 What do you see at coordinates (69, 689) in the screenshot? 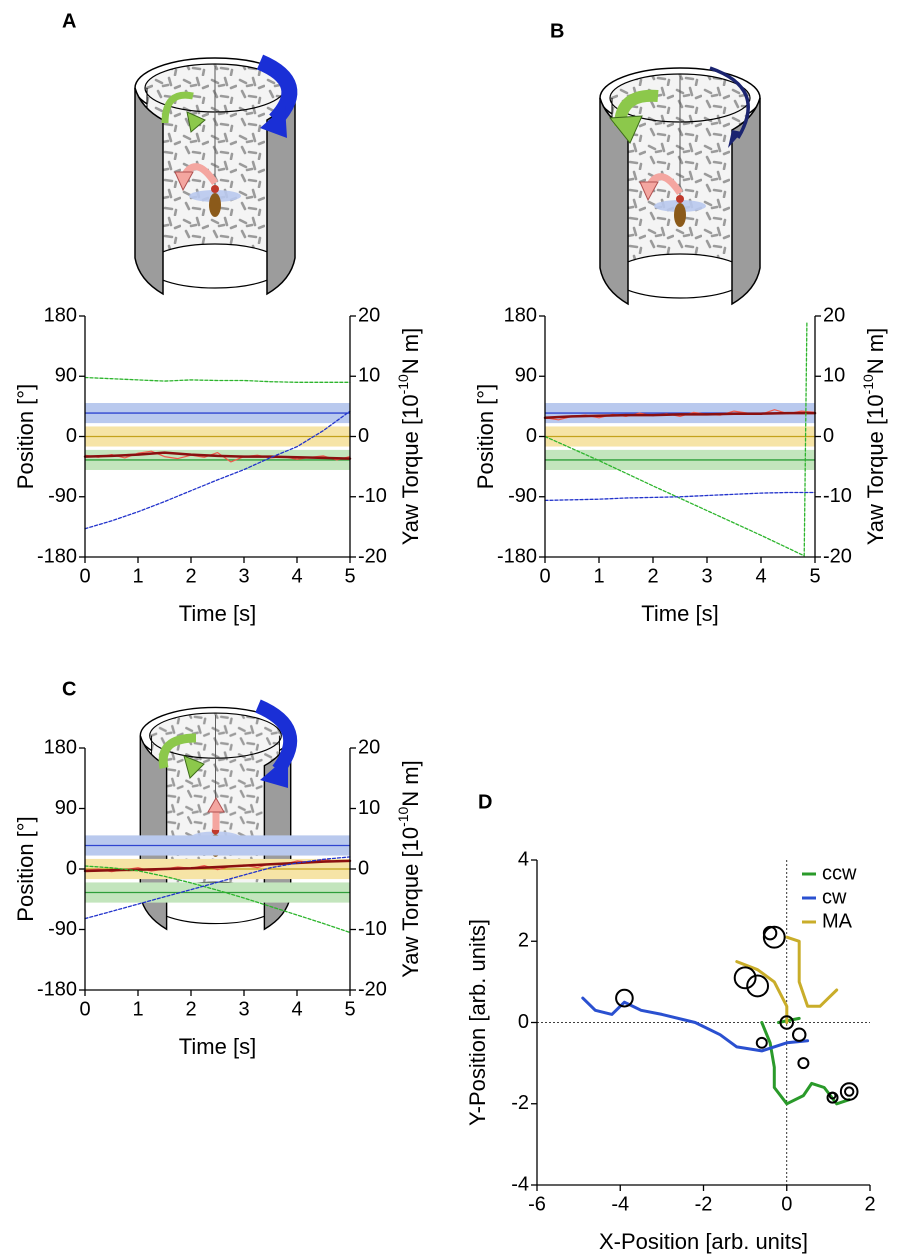
I see `panel-label: C` at bounding box center [69, 689].